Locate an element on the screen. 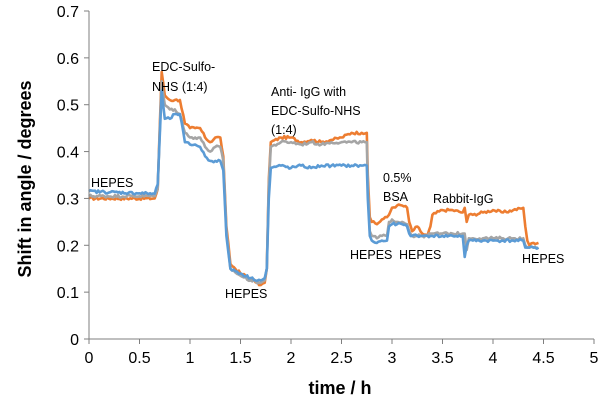 This screenshot has width=605, height=416. x-tick-label: 4.5 is located at coordinates (543, 358).